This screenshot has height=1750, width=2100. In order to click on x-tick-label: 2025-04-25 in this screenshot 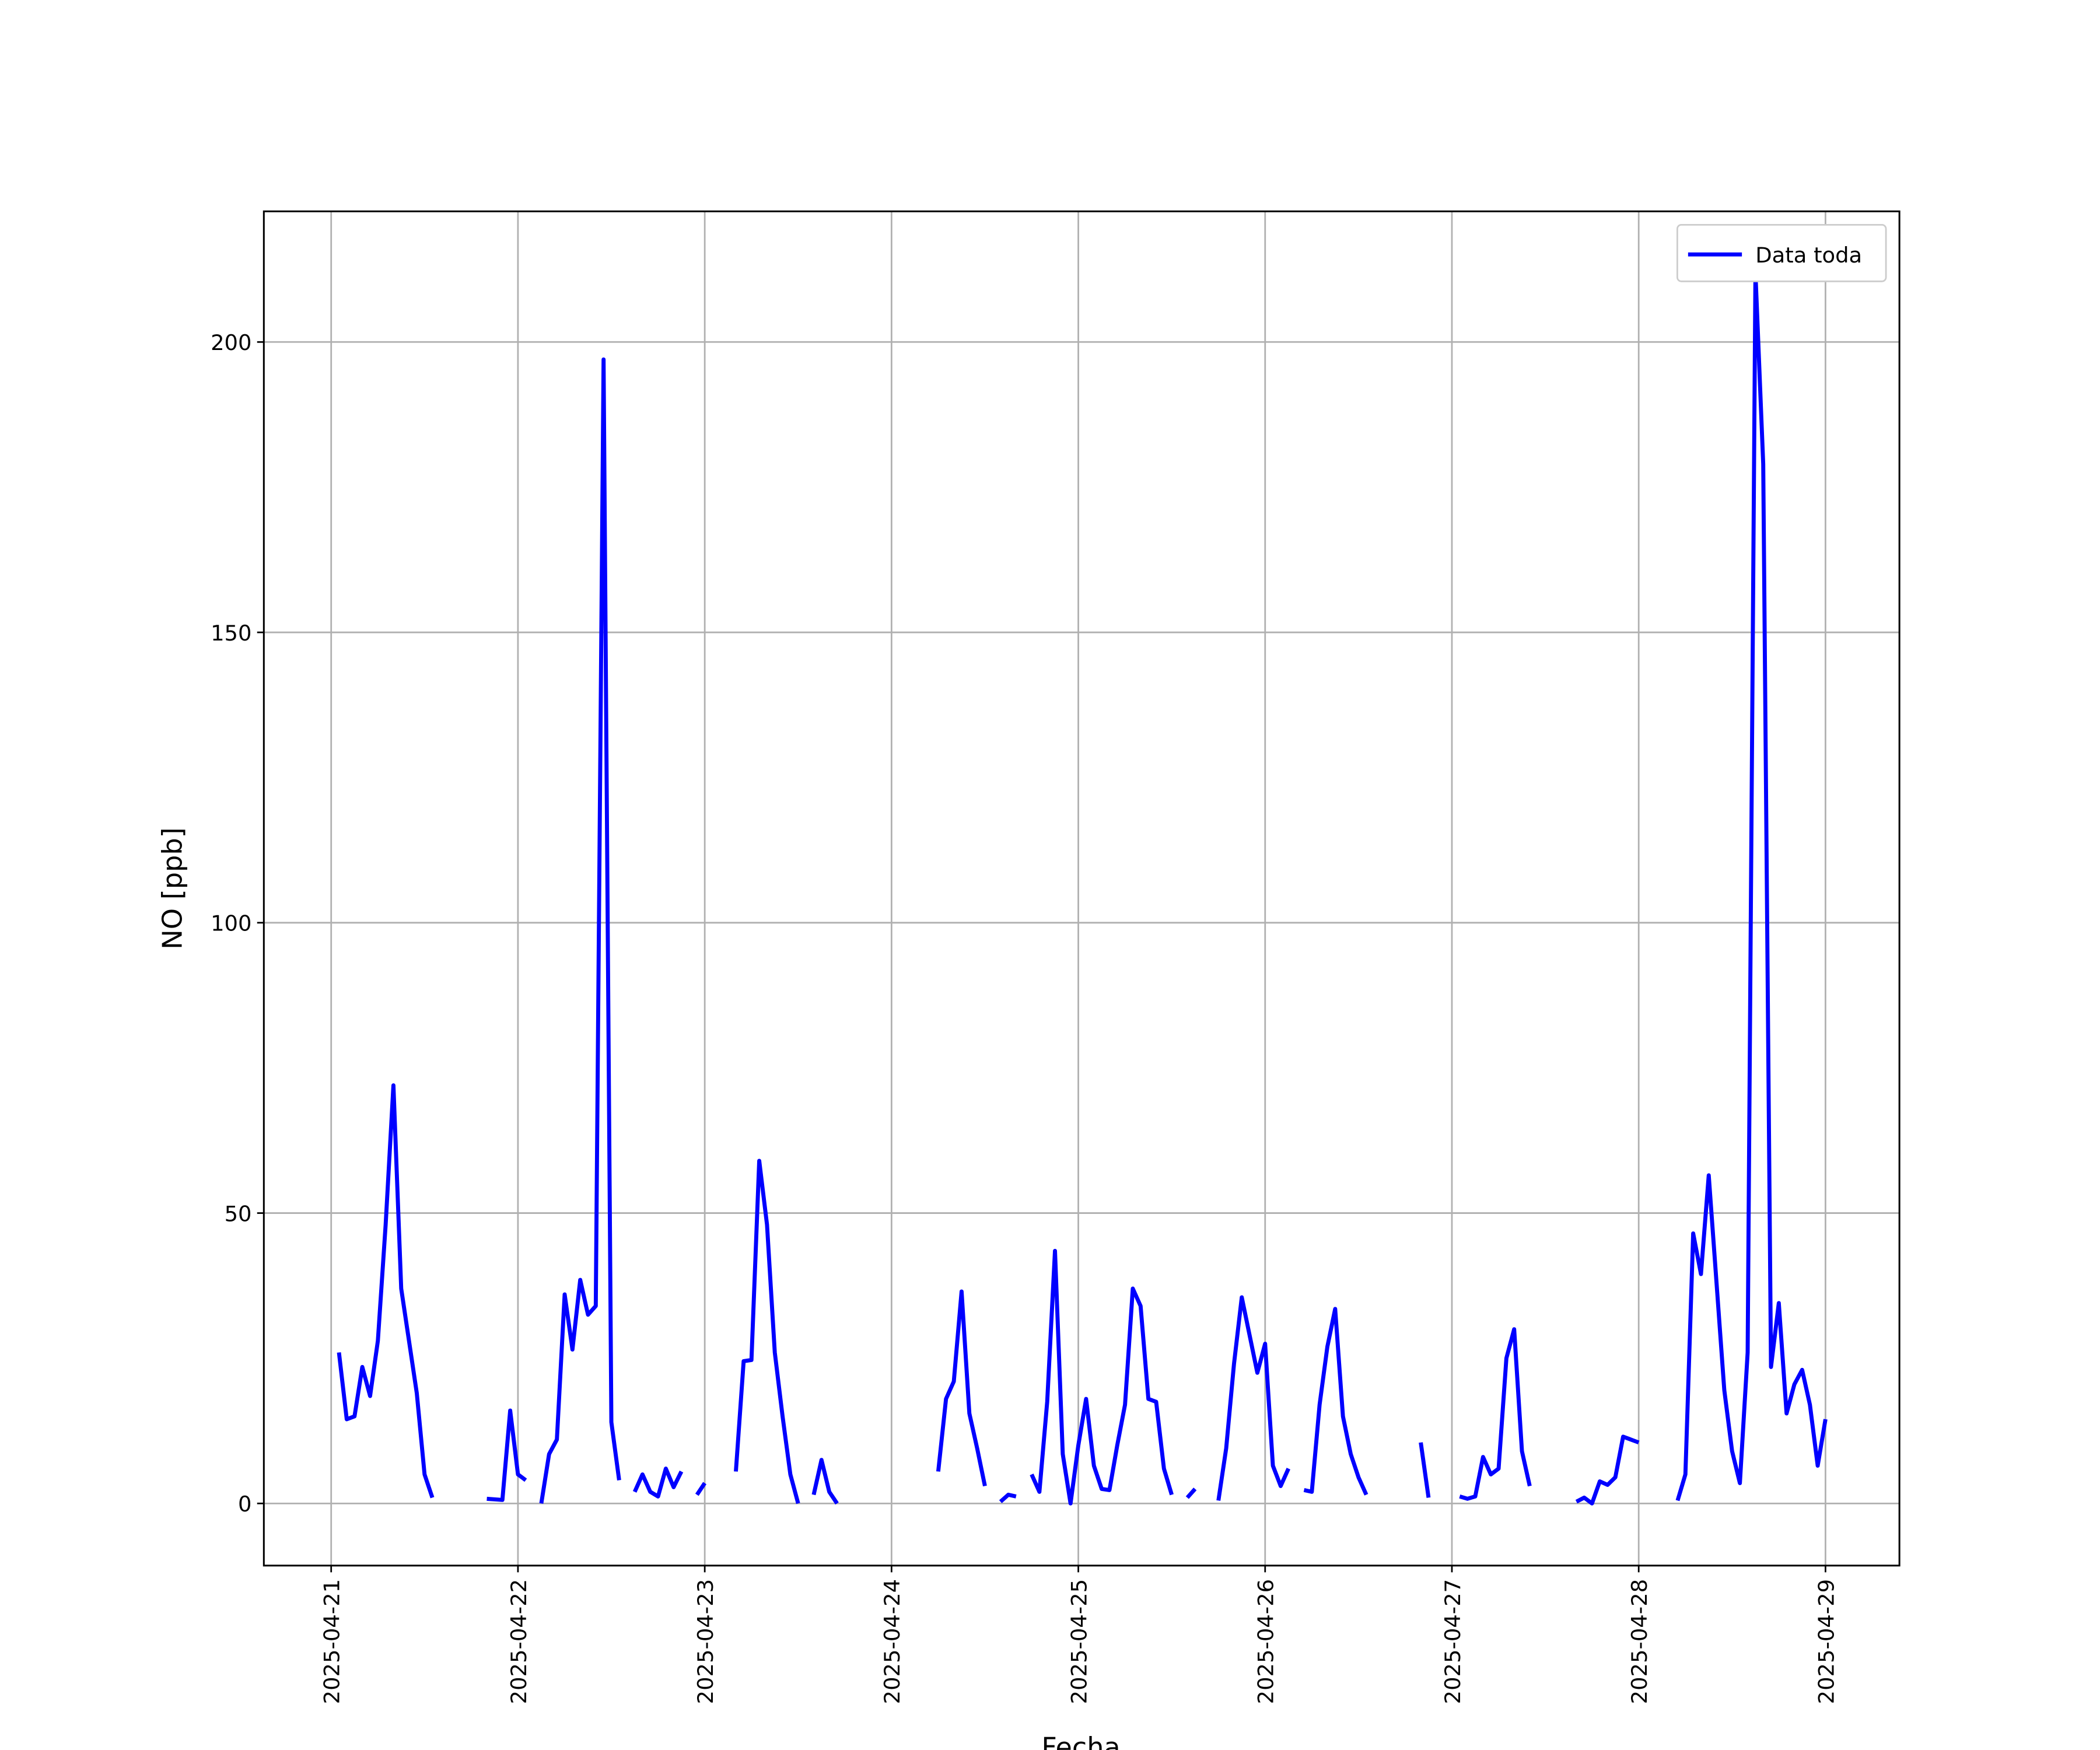, I will do `click(1078, 1641)`.